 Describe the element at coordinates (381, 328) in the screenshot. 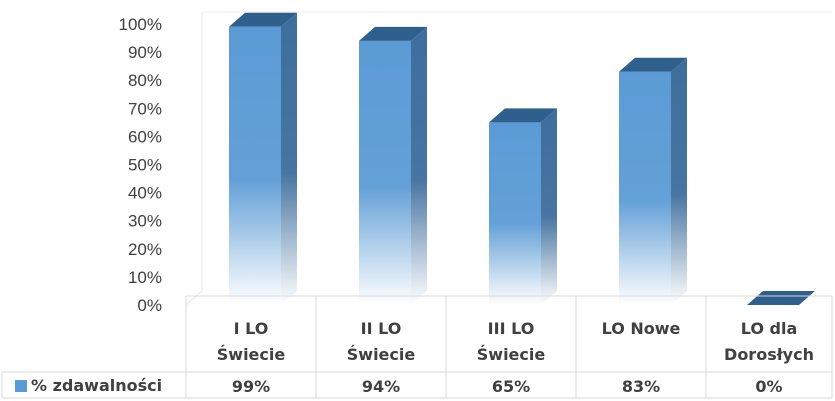

I see `category-label: II LO` at that location.